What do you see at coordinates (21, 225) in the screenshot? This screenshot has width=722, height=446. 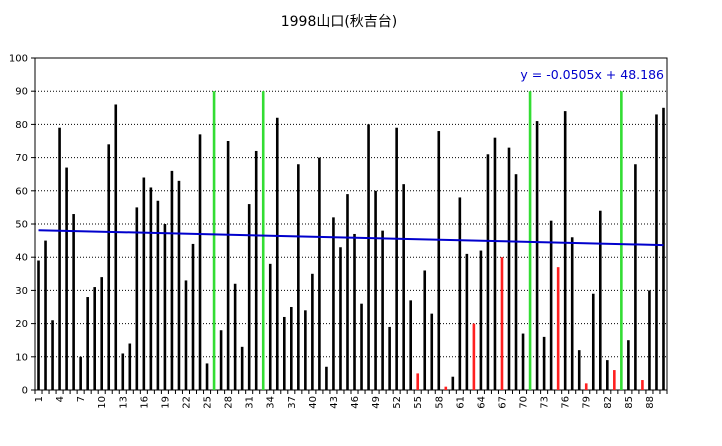 I see `y-tick-label: 50` at bounding box center [21, 225].